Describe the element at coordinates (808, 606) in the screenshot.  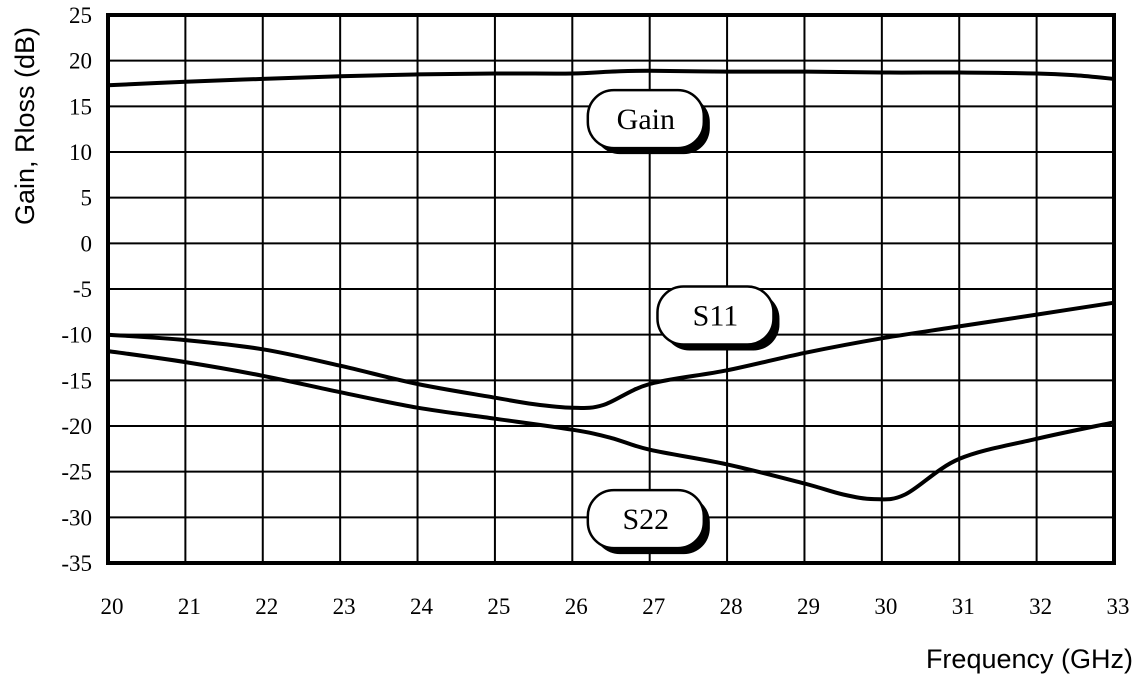
I see `x-tick-label: 29` at that location.